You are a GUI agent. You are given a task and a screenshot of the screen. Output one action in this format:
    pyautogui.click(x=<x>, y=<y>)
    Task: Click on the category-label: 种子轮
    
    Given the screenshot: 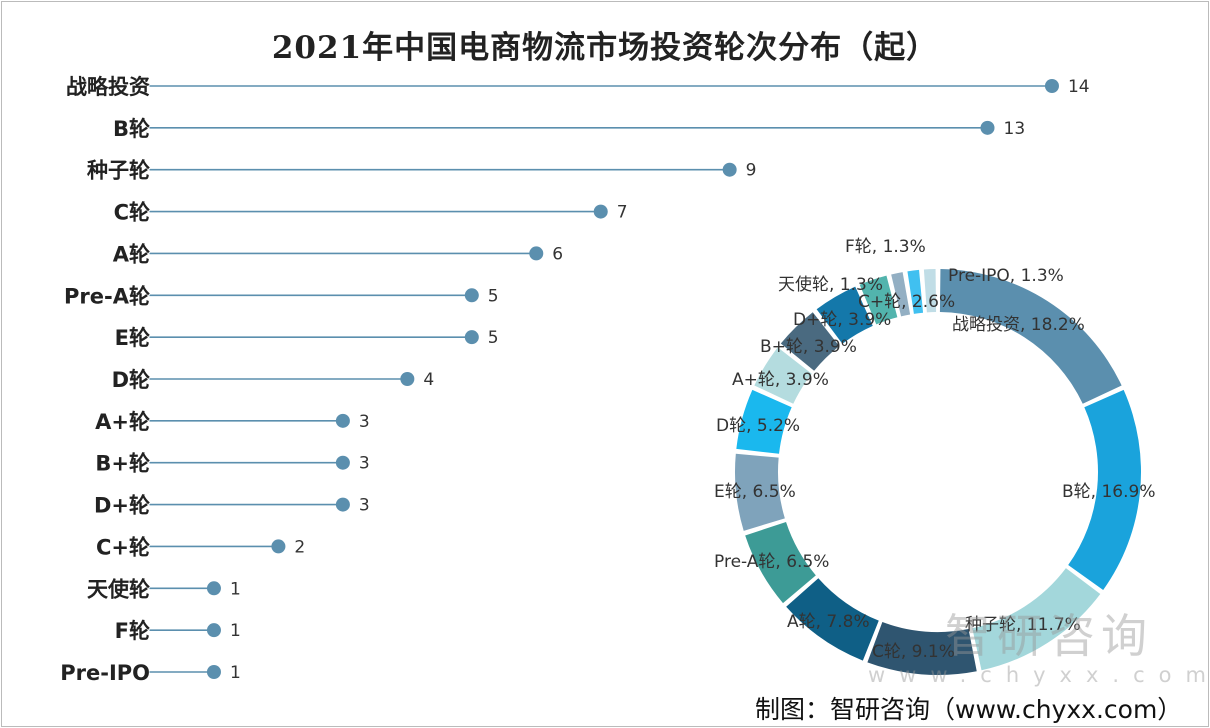 What is the action you would take?
    pyautogui.click(x=118, y=171)
    